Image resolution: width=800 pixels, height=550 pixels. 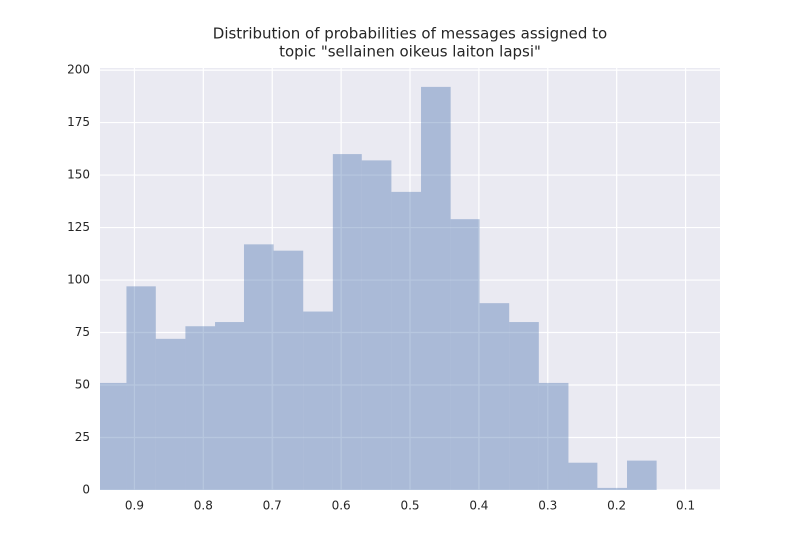 I want to click on y-tick-label: 75, so click(x=82, y=332).